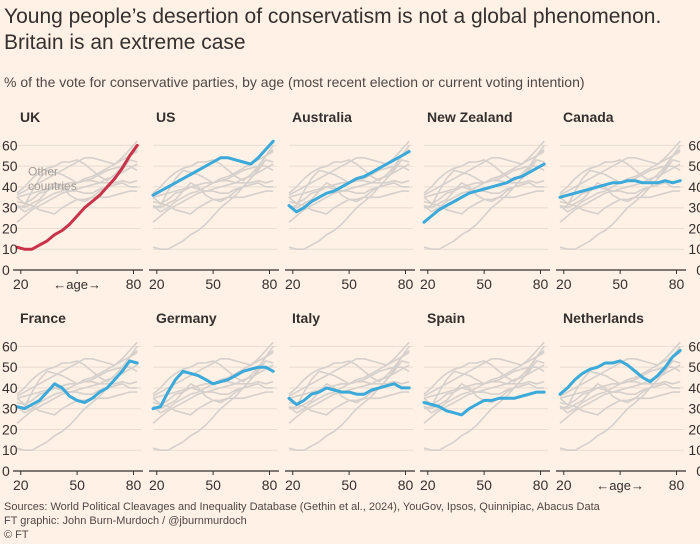  I want to click on panel-title-spain: Spain, so click(446, 318).